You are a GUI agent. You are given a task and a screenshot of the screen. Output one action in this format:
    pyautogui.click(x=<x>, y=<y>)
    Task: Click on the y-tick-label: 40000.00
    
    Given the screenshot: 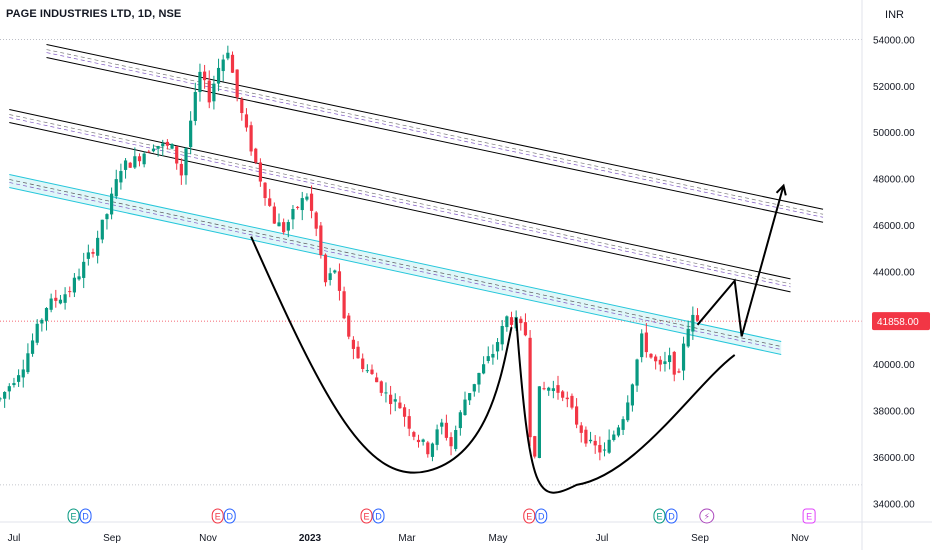 What is the action you would take?
    pyautogui.click(x=894, y=365)
    